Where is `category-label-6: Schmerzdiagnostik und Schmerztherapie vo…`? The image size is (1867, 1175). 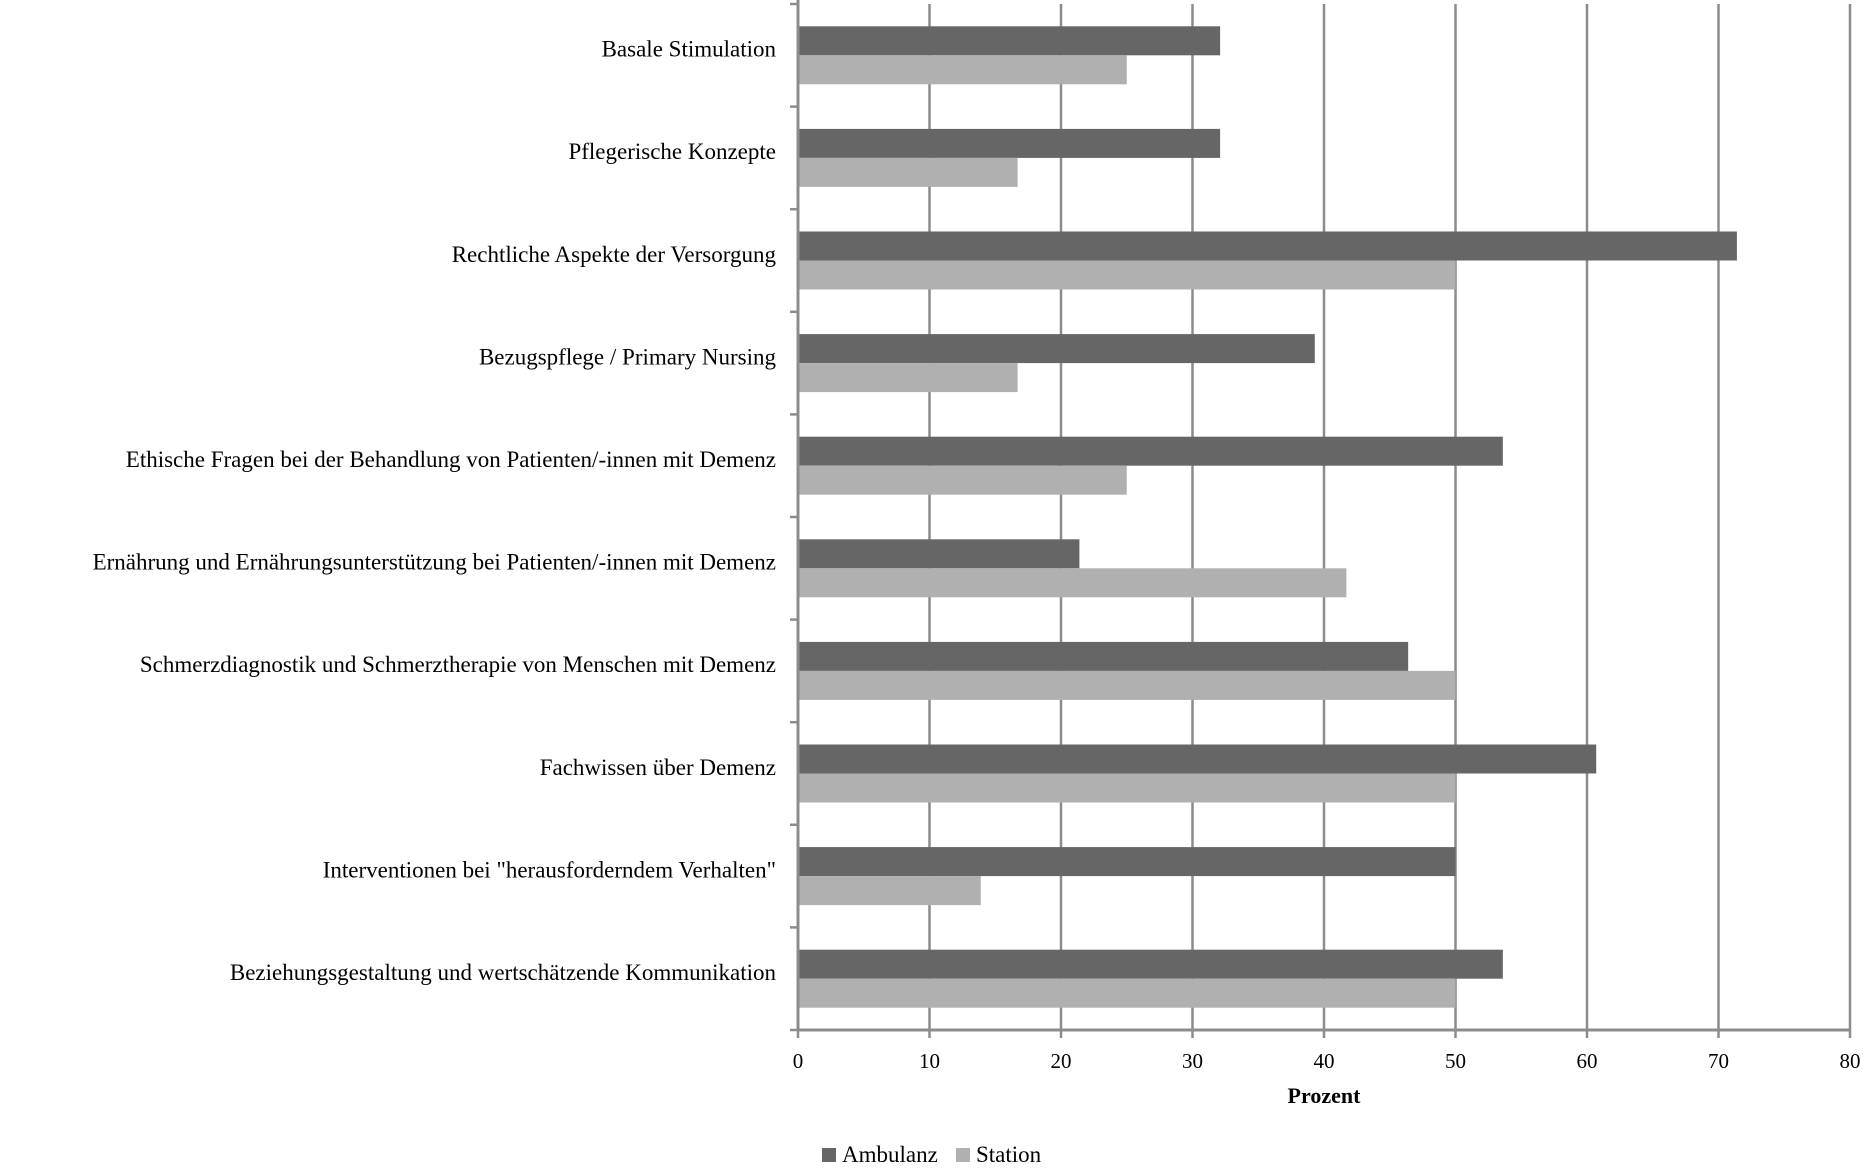 category-label-6: Schmerzdiagnostik und Schmerztherapie vo… is located at coordinates (458, 664).